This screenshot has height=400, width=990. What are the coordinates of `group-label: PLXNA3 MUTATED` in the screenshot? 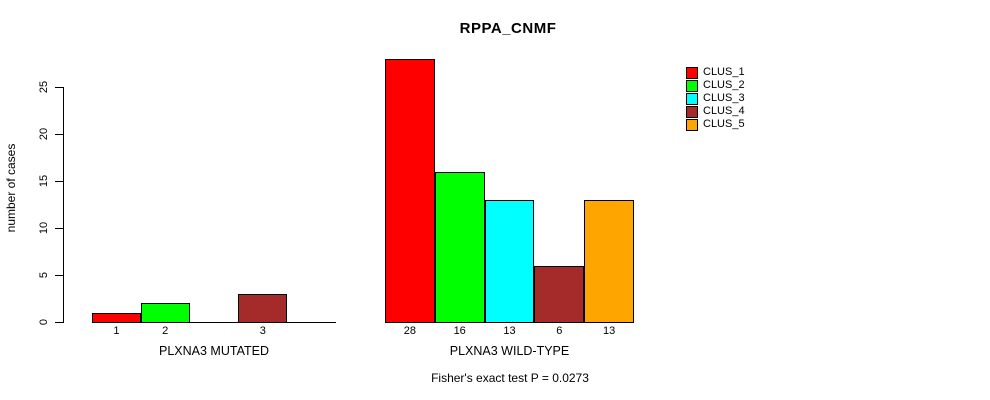 It's located at (214, 351).